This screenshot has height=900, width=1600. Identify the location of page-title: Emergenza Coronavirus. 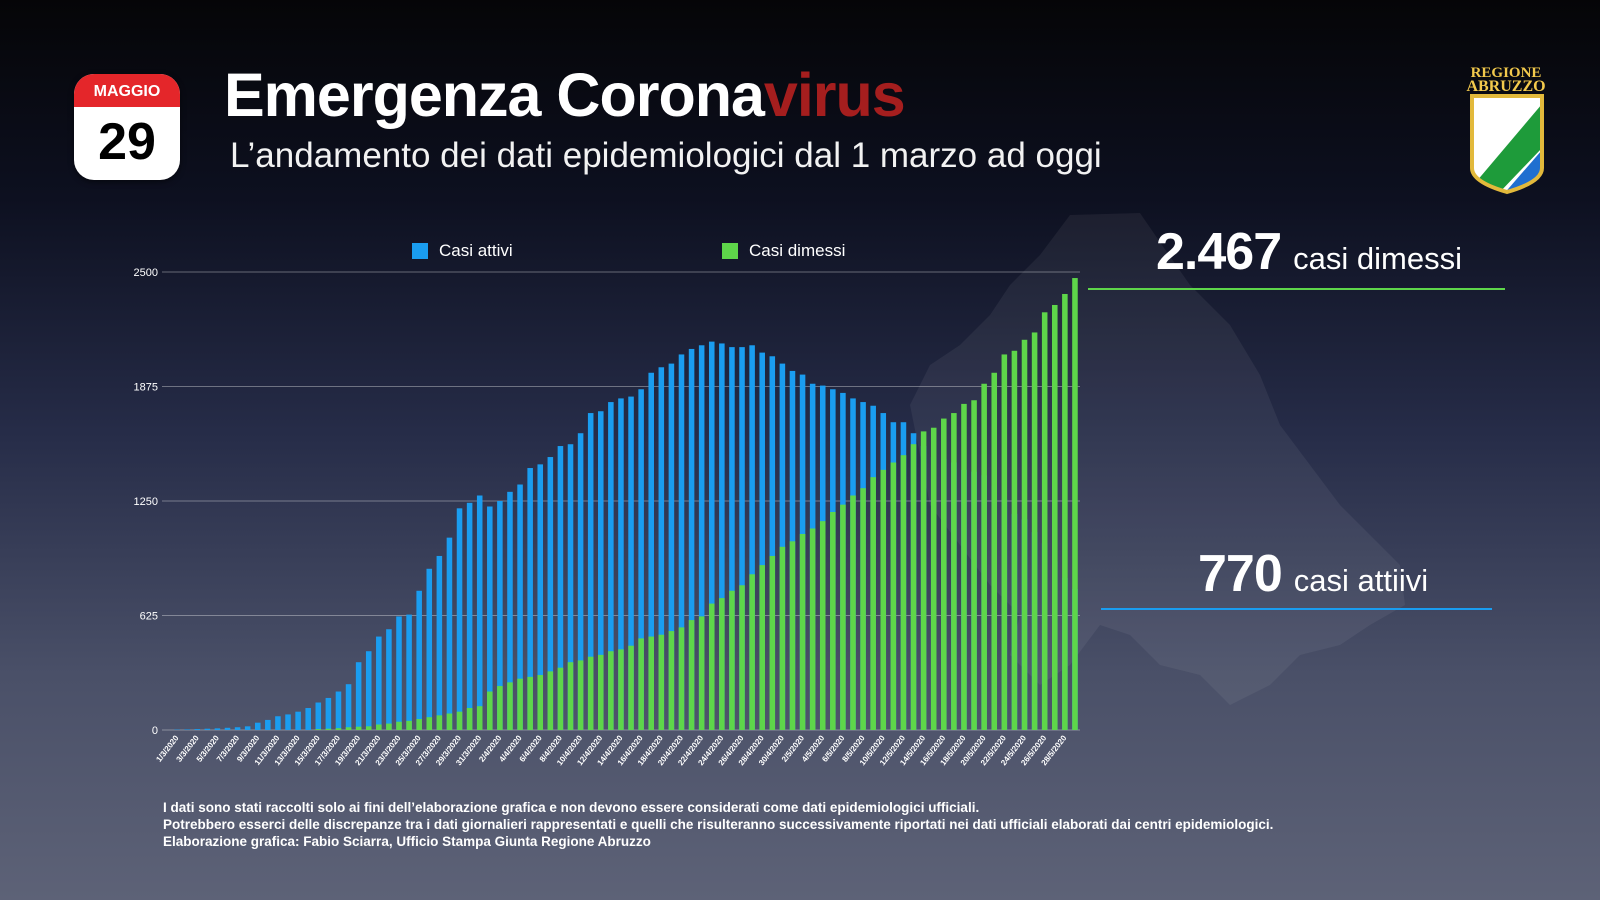
(565, 95).